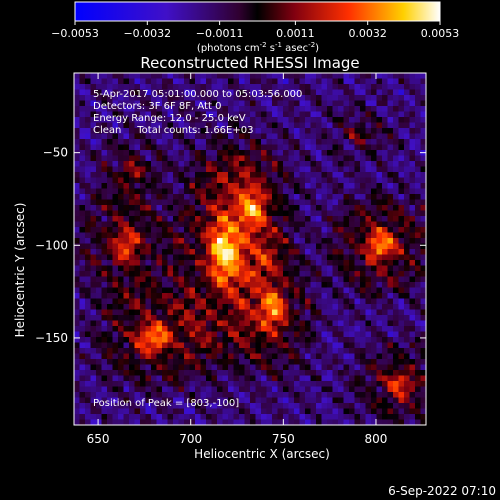 This screenshot has height=500, width=500. What do you see at coordinates (51, 338) in the screenshot?
I see `y-tick-label: −150` at bounding box center [51, 338].